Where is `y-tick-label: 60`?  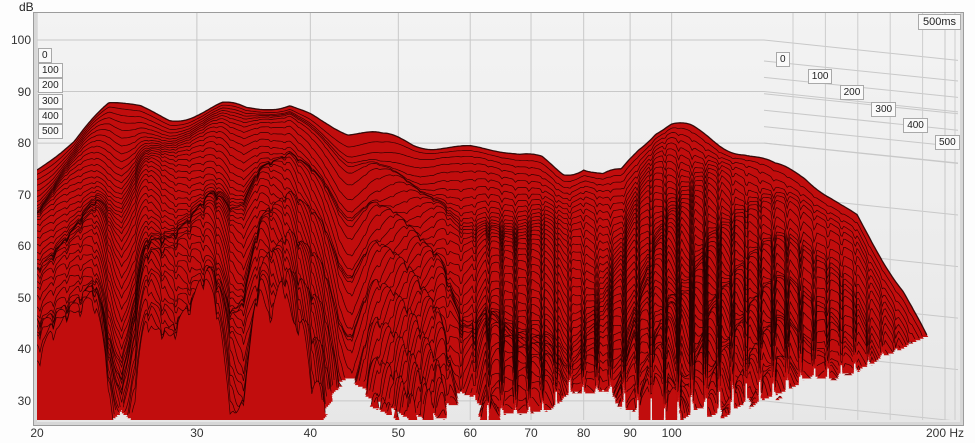 y-tick-label: 60 is located at coordinates (24, 246).